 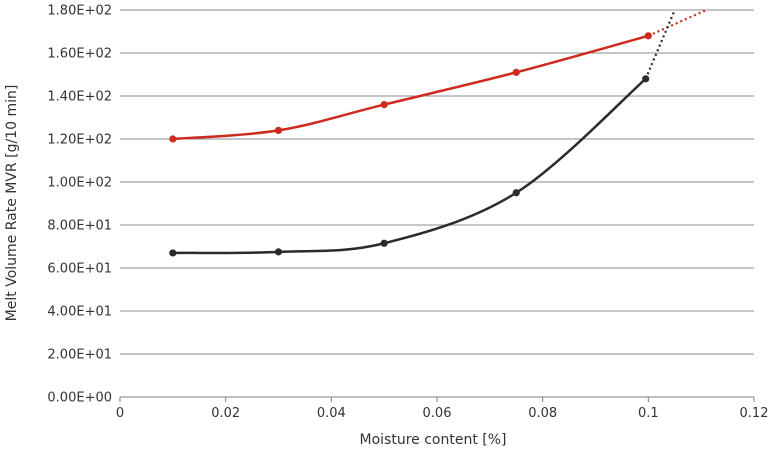 What do you see at coordinates (660, 44) in the screenshot?
I see `series-1-extrapolation-line` at bounding box center [660, 44].